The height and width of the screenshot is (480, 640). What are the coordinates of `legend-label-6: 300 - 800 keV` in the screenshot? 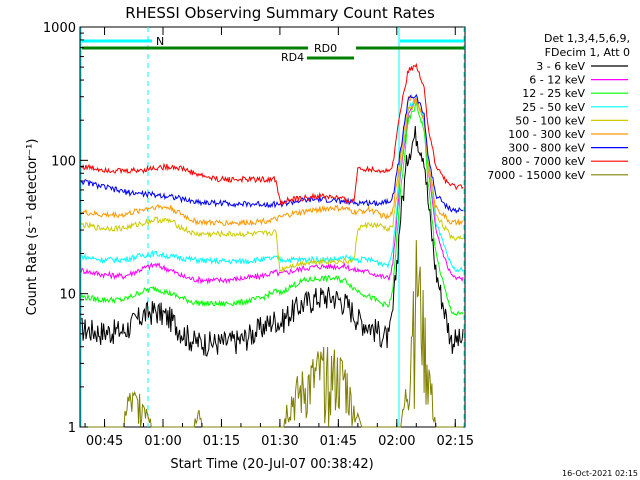 It's located at (546, 148).